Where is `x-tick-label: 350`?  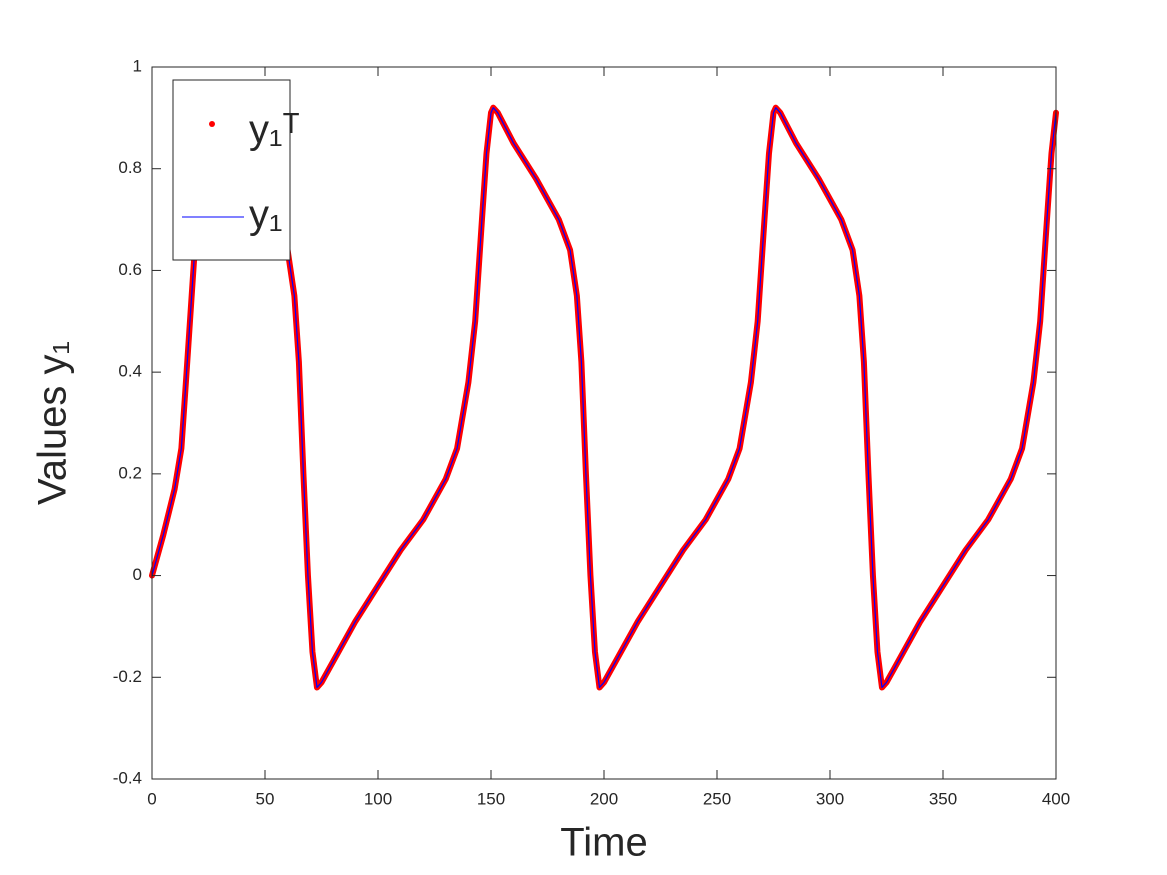 x-tick-label: 350 is located at coordinates (943, 798).